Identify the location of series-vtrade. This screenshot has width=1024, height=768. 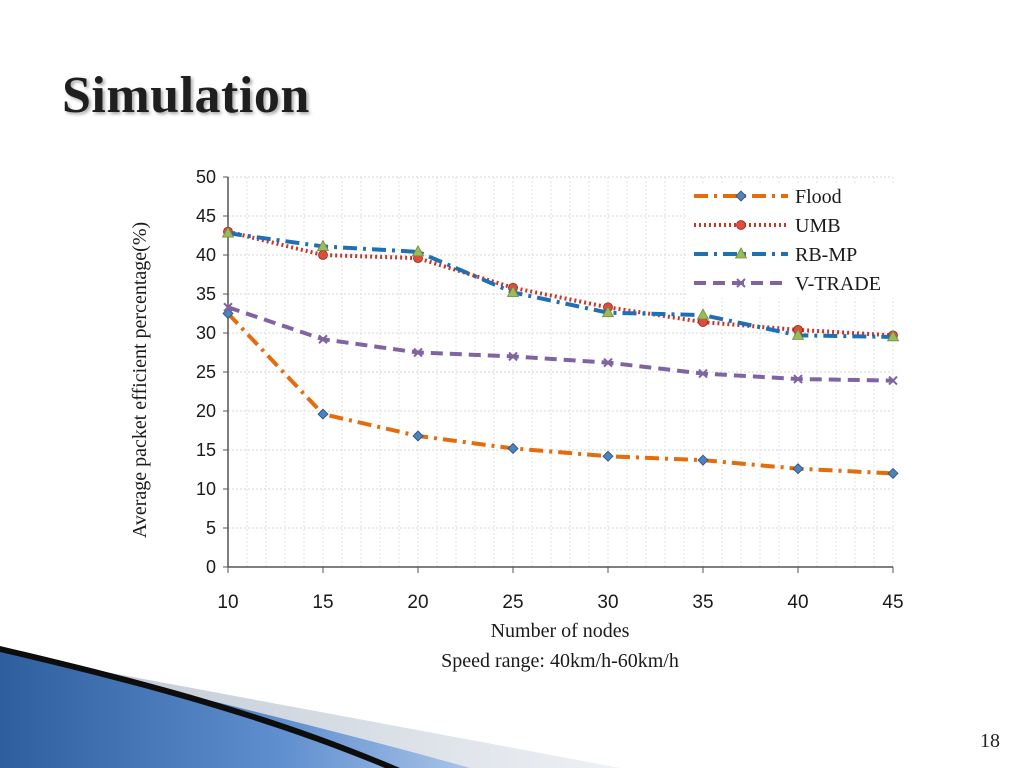
(560, 344).